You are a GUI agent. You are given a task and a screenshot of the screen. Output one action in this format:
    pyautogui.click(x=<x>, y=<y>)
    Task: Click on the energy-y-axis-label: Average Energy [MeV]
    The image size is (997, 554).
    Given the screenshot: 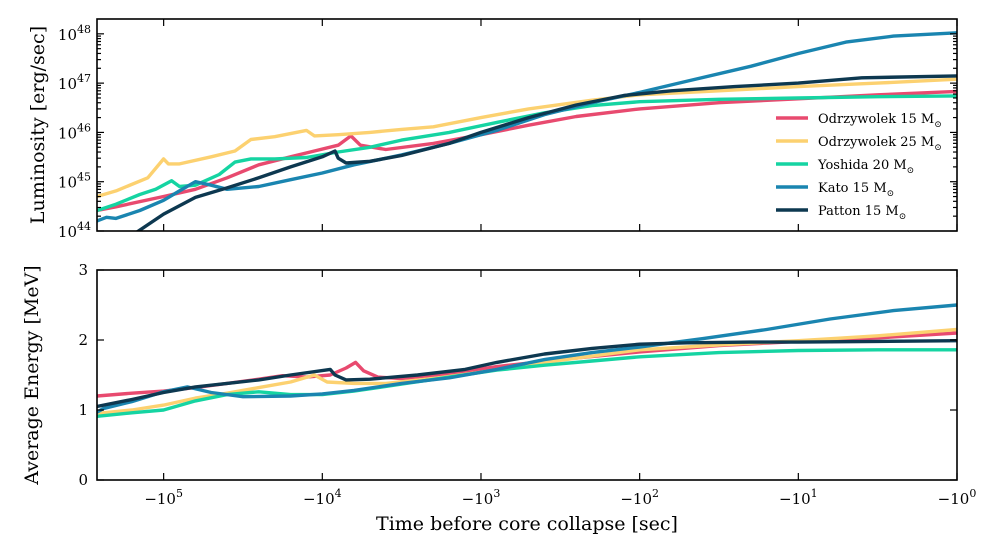 What is the action you would take?
    pyautogui.click(x=32, y=375)
    